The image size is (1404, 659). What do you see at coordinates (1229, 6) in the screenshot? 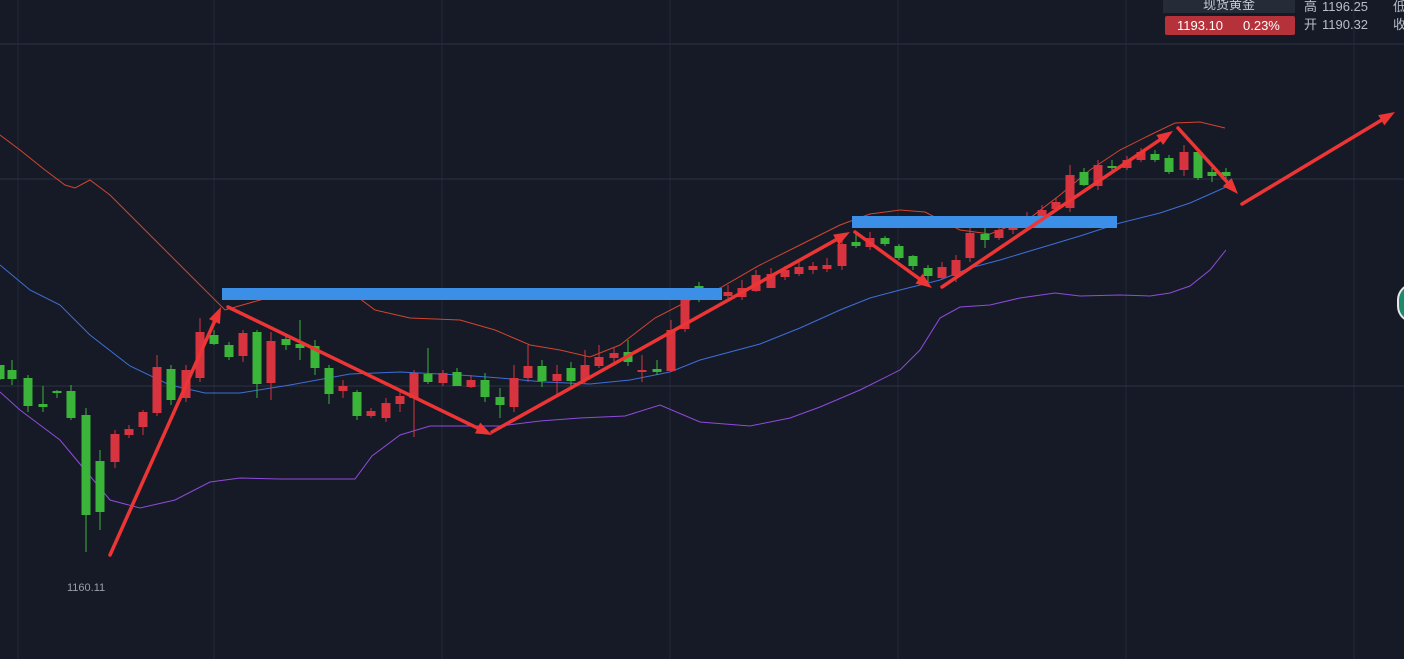
I see `symbol-title: 现货黄金` at bounding box center [1229, 6].